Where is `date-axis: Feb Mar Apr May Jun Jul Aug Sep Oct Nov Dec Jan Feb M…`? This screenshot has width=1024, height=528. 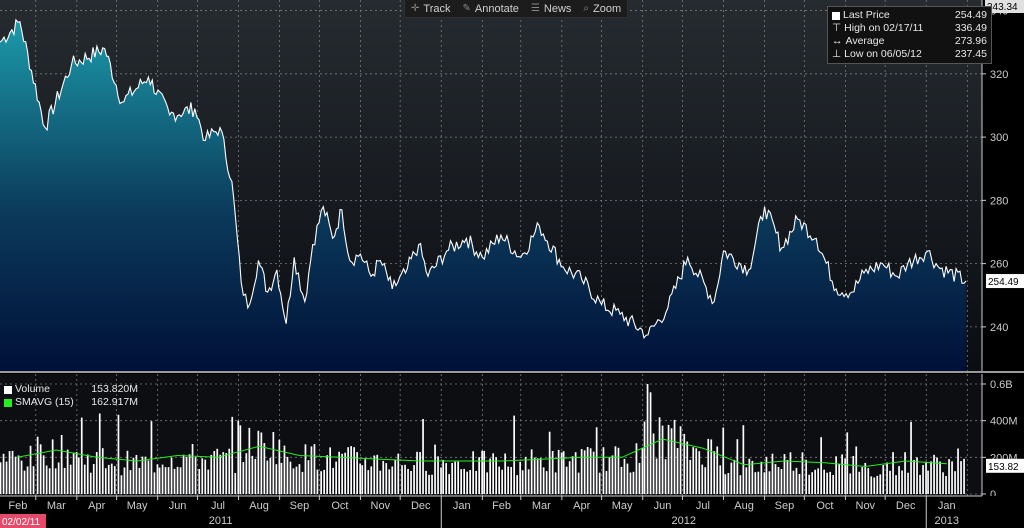
date-axis: Feb Mar Apr May Jun Jul Aug Sep Oct Nov Dec Jan Feb M… is located at coordinates (512, 511).